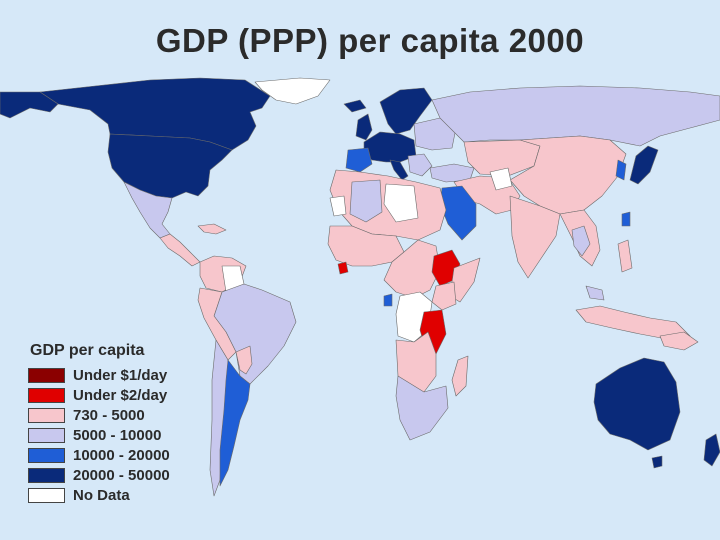  What do you see at coordinates (121, 475) in the screenshot?
I see `legend-label: 20000 - 50000` at bounding box center [121, 475].